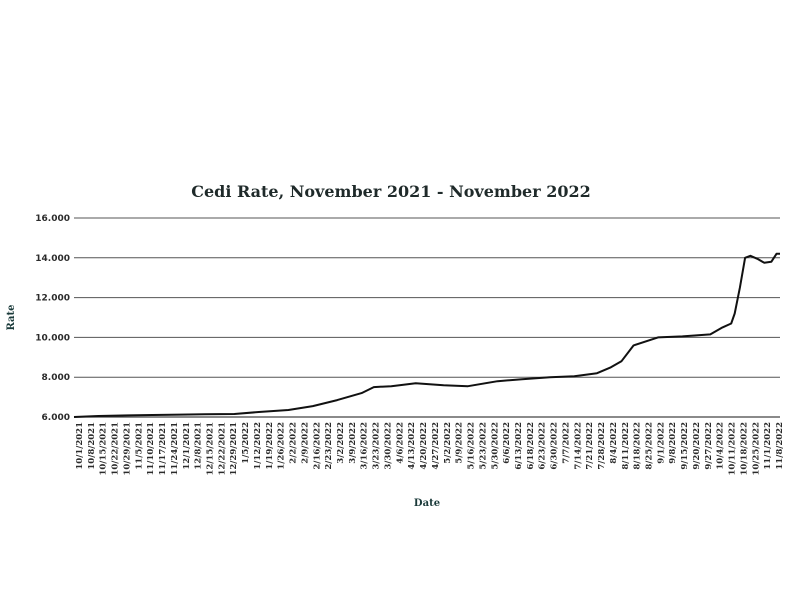 This screenshot has width=800, height=600. I want to click on x-tick-label: 5/16/2022, so click(472, 446).